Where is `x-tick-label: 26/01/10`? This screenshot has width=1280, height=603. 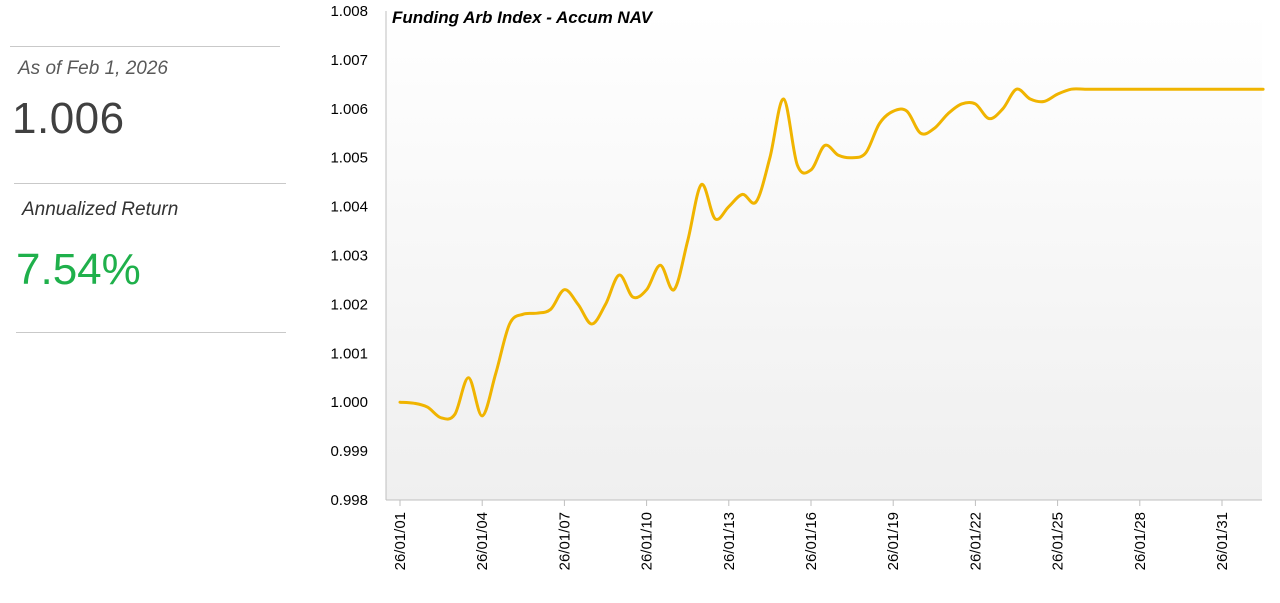 x-tick-label: 26/01/10 is located at coordinates (647, 541).